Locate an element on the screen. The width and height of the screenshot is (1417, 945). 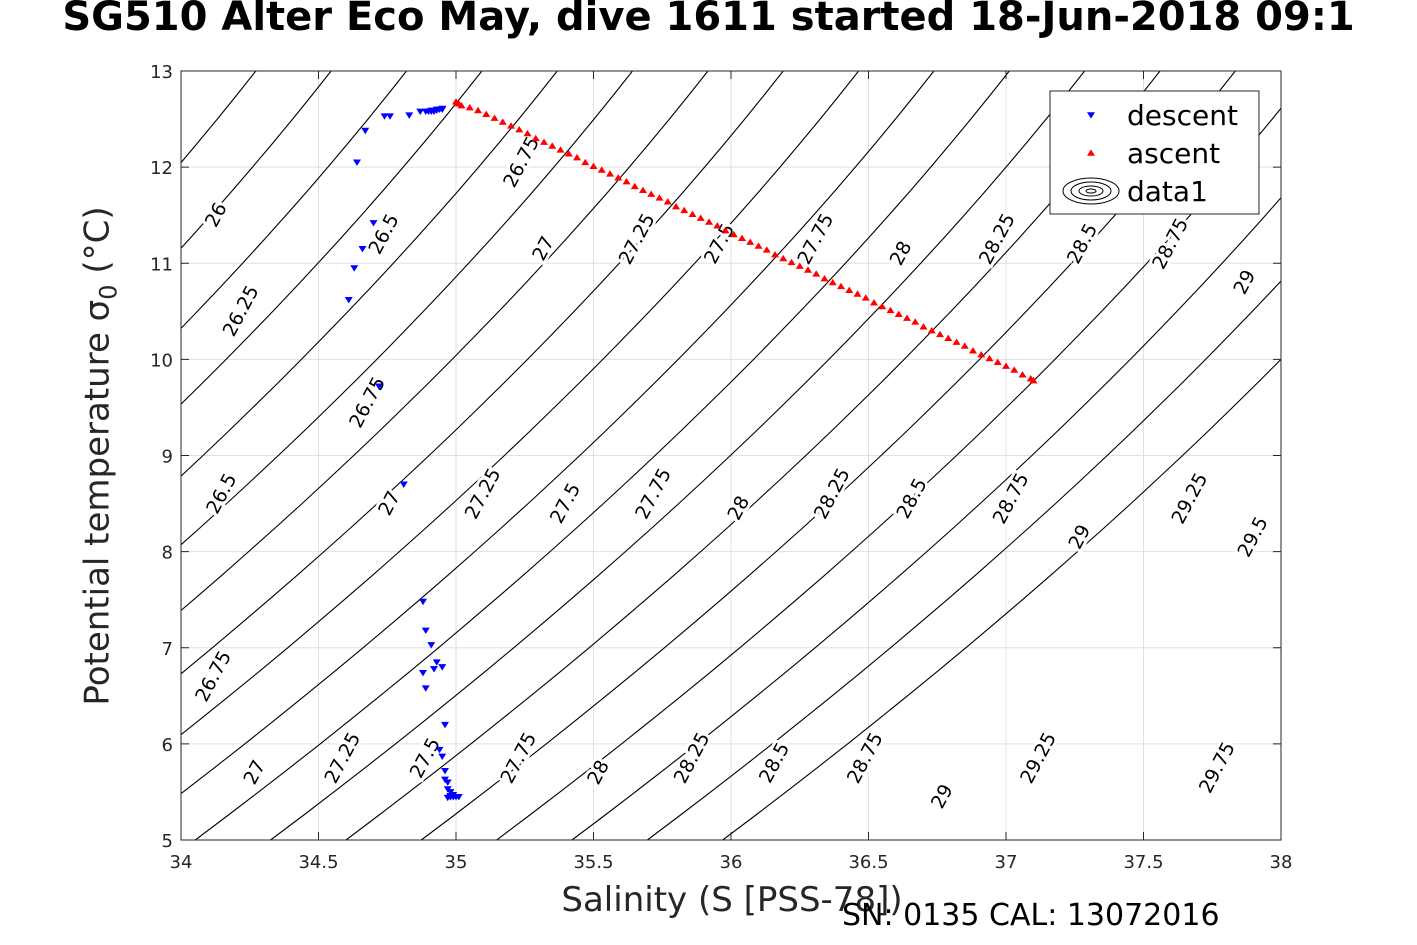
contour-label: 27 is located at coordinates (543, 249).